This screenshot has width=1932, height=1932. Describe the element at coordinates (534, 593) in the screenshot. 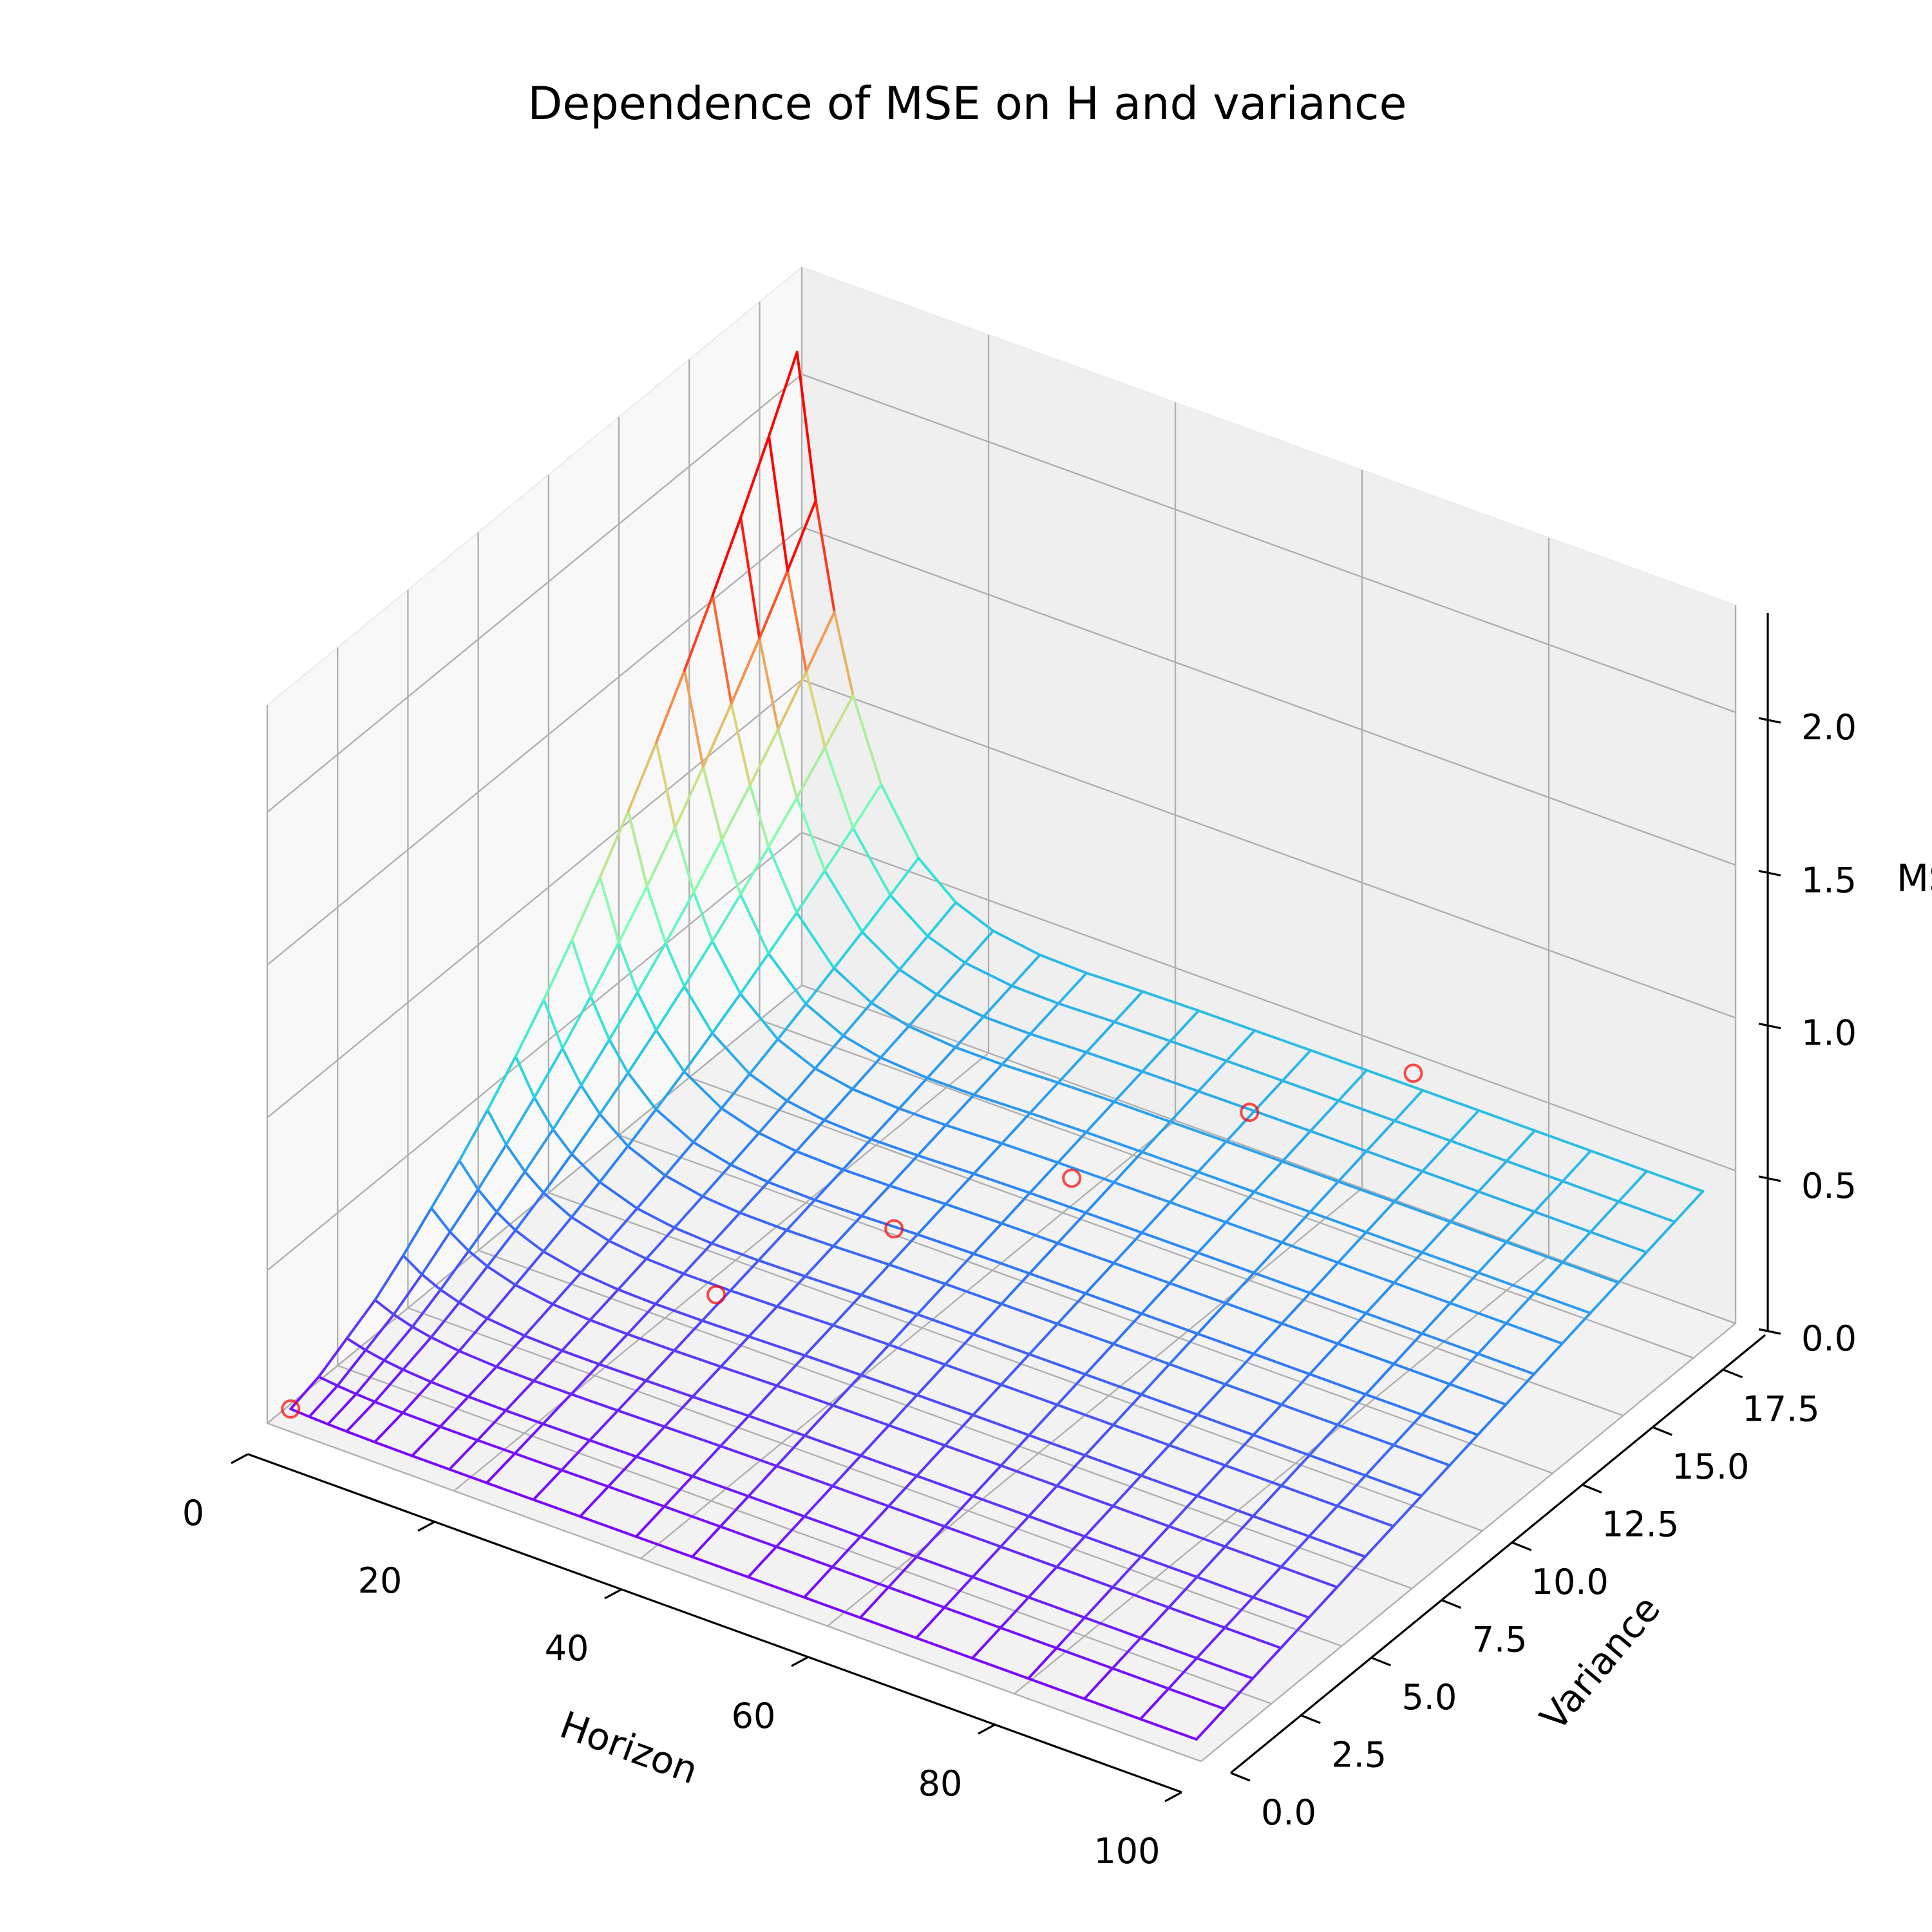

I see `grid-line-z-left` at that location.